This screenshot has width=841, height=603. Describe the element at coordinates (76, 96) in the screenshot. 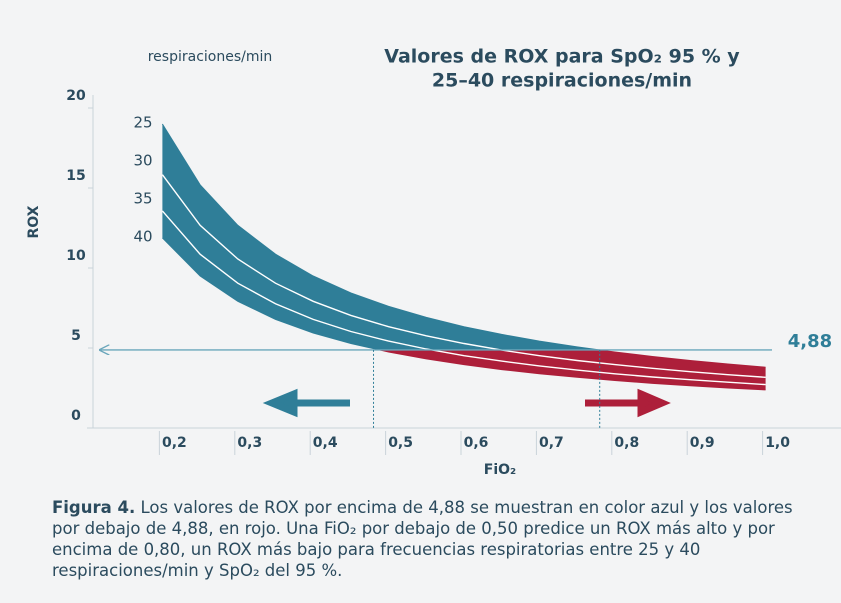

I see `y-tick-label: 20` at that location.